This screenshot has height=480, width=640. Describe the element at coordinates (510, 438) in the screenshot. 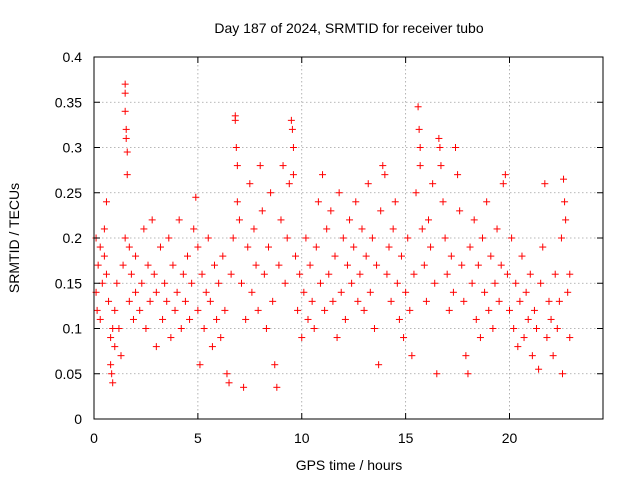

I see `x-tick-label: 20` at that location.